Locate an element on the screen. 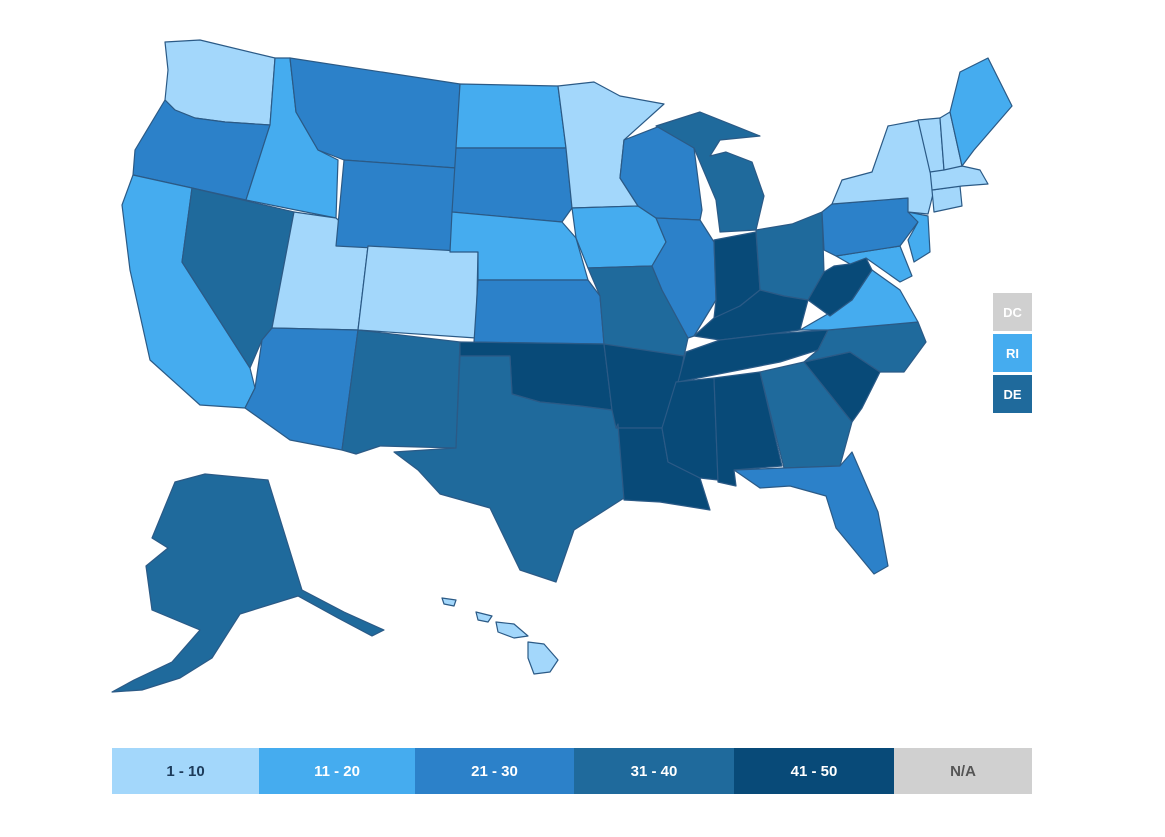 Image resolution: width=1165 pixels, height=837 pixels. state-wy is located at coordinates (396, 206).